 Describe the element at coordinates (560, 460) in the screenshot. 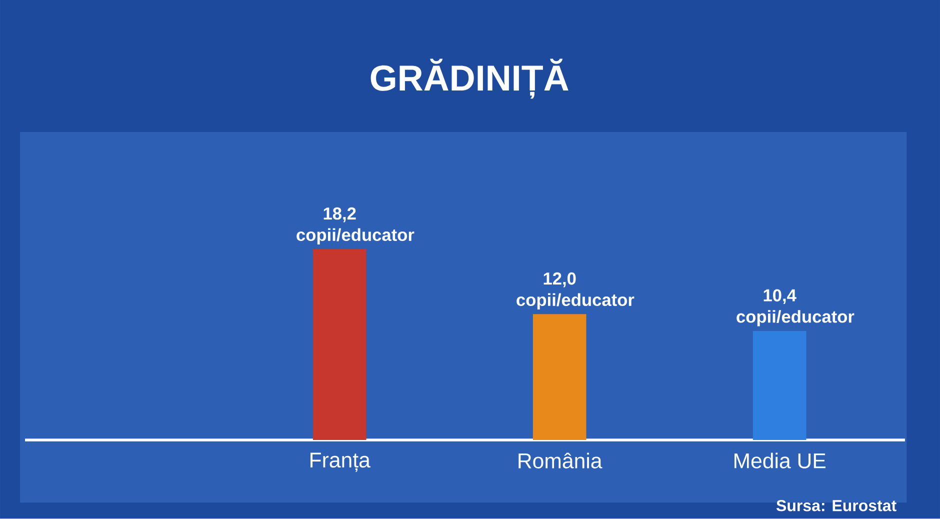

I see `x-tick-label: România` at that location.